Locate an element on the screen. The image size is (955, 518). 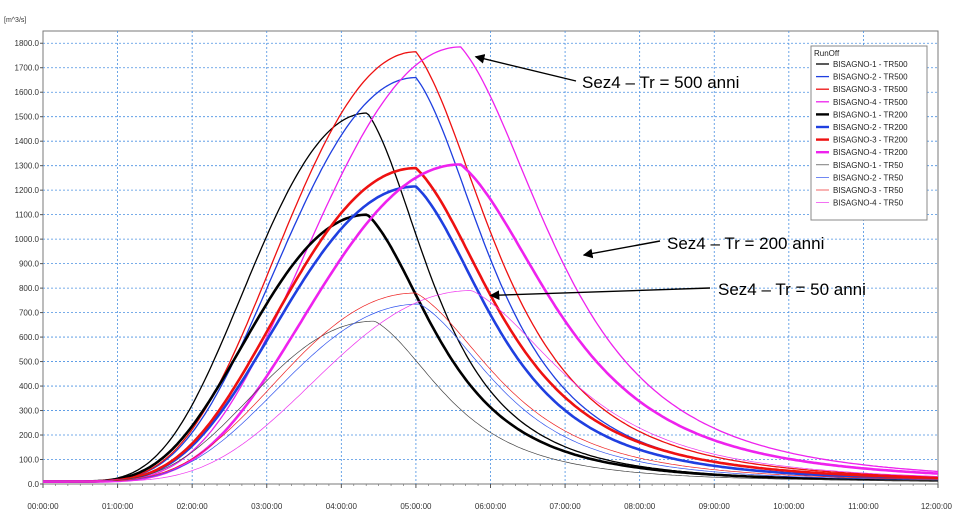
legend-box is located at coordinates (869, 133).